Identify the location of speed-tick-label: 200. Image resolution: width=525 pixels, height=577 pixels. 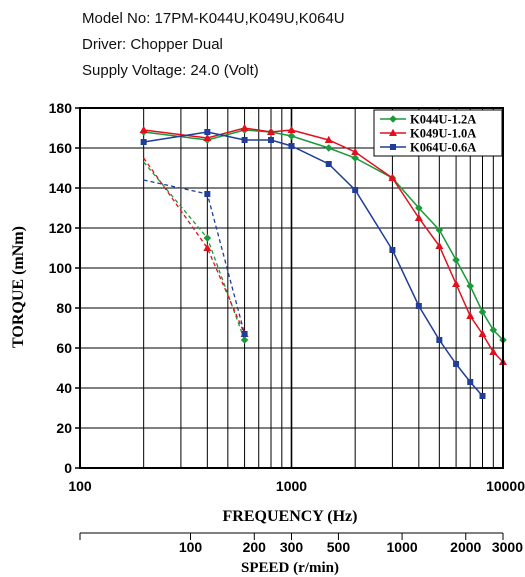
(255, 547).